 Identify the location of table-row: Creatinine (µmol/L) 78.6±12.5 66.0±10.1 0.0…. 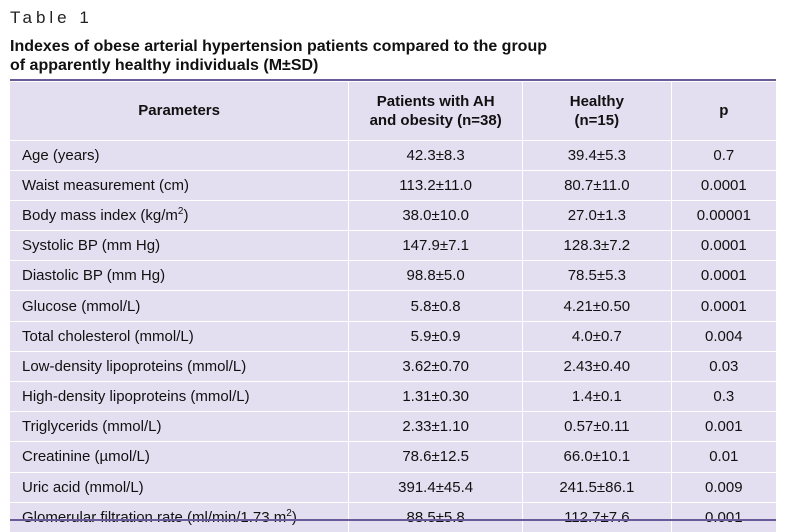
(393, 457).